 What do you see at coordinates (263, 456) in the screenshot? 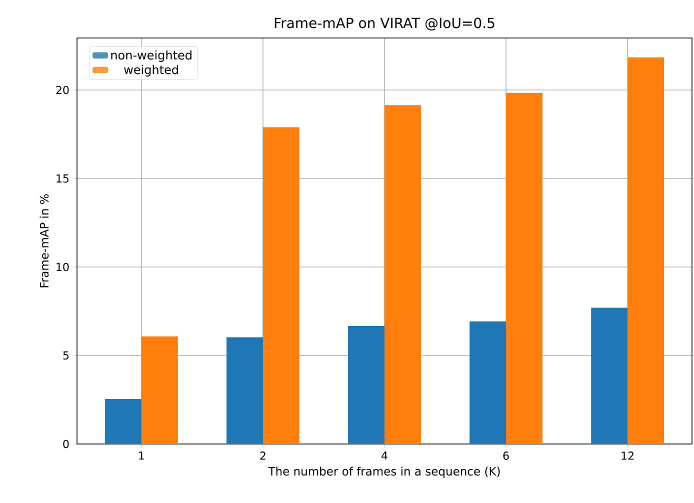
I see `x-tick-label: 2` at bounding box center [263, 456].